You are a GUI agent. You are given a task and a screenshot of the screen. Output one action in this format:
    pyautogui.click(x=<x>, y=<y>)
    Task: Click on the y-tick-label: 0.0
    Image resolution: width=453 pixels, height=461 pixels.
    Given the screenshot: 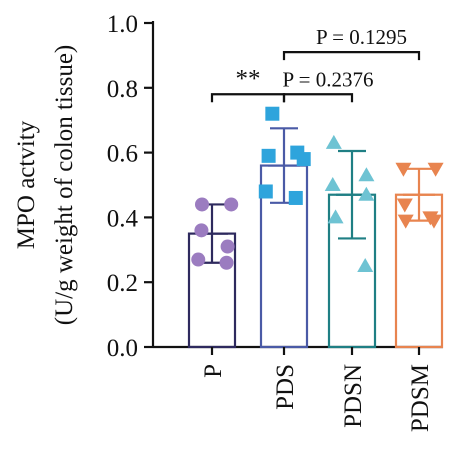 What is the action you would take?
    pyautogui.click(x=122, y=348)
    